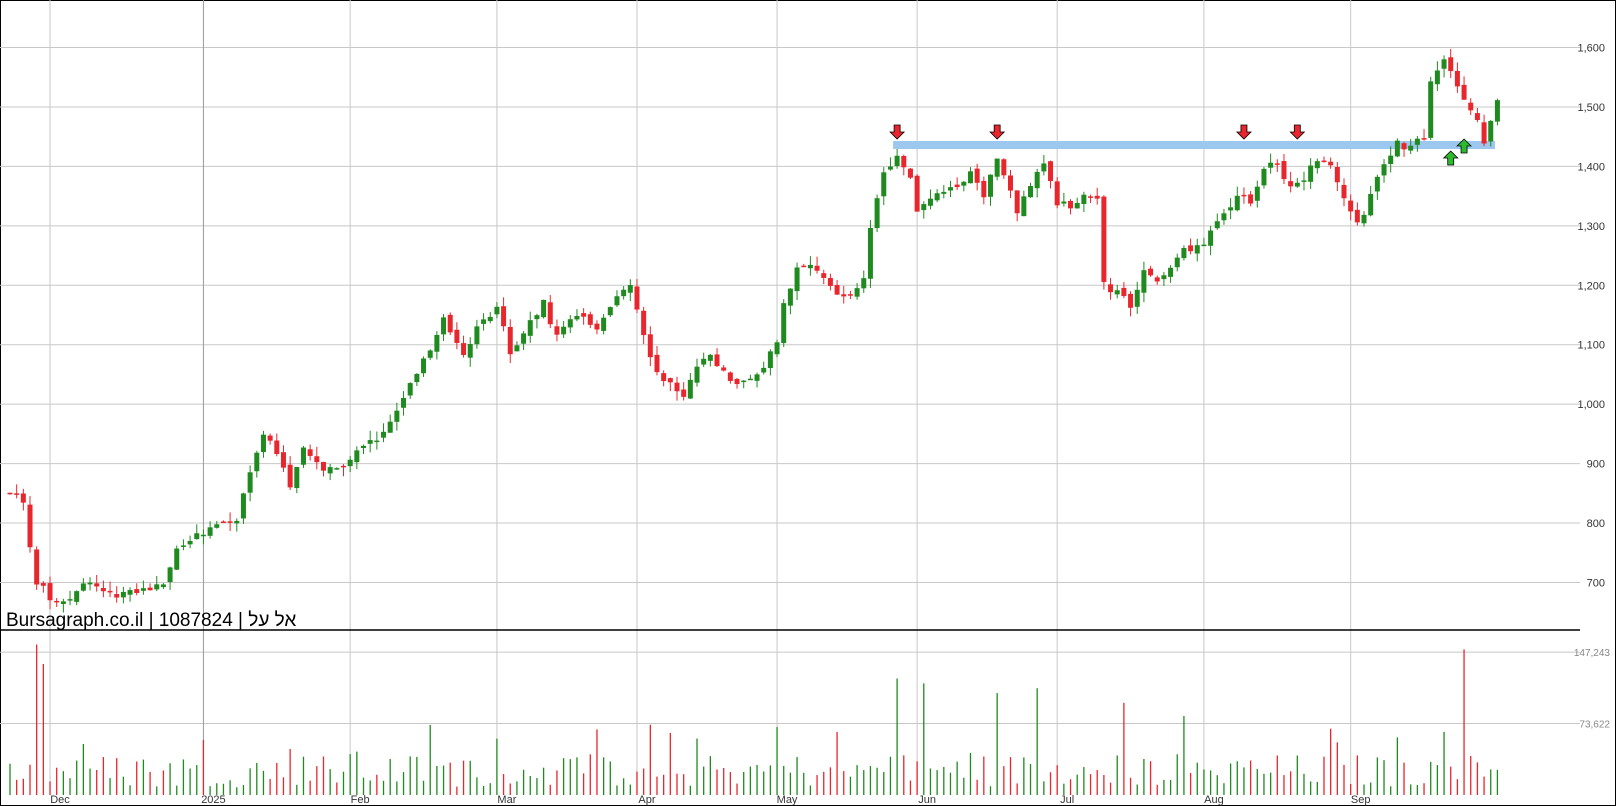 This screenshot has height=806, width=1616. What do you see at coordinates (1596, 583) in the screenshot?
I see `price-tick-label: 700` at bounding box center [1596, 583].